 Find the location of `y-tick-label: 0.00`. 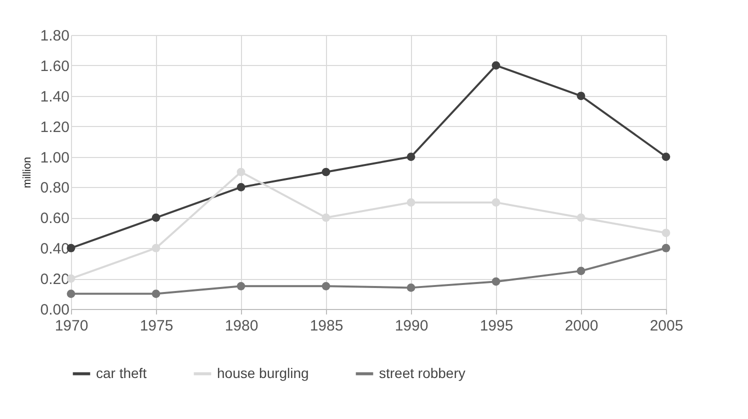

y-tick-label: 0.00 is located at coordinates (55, 310).